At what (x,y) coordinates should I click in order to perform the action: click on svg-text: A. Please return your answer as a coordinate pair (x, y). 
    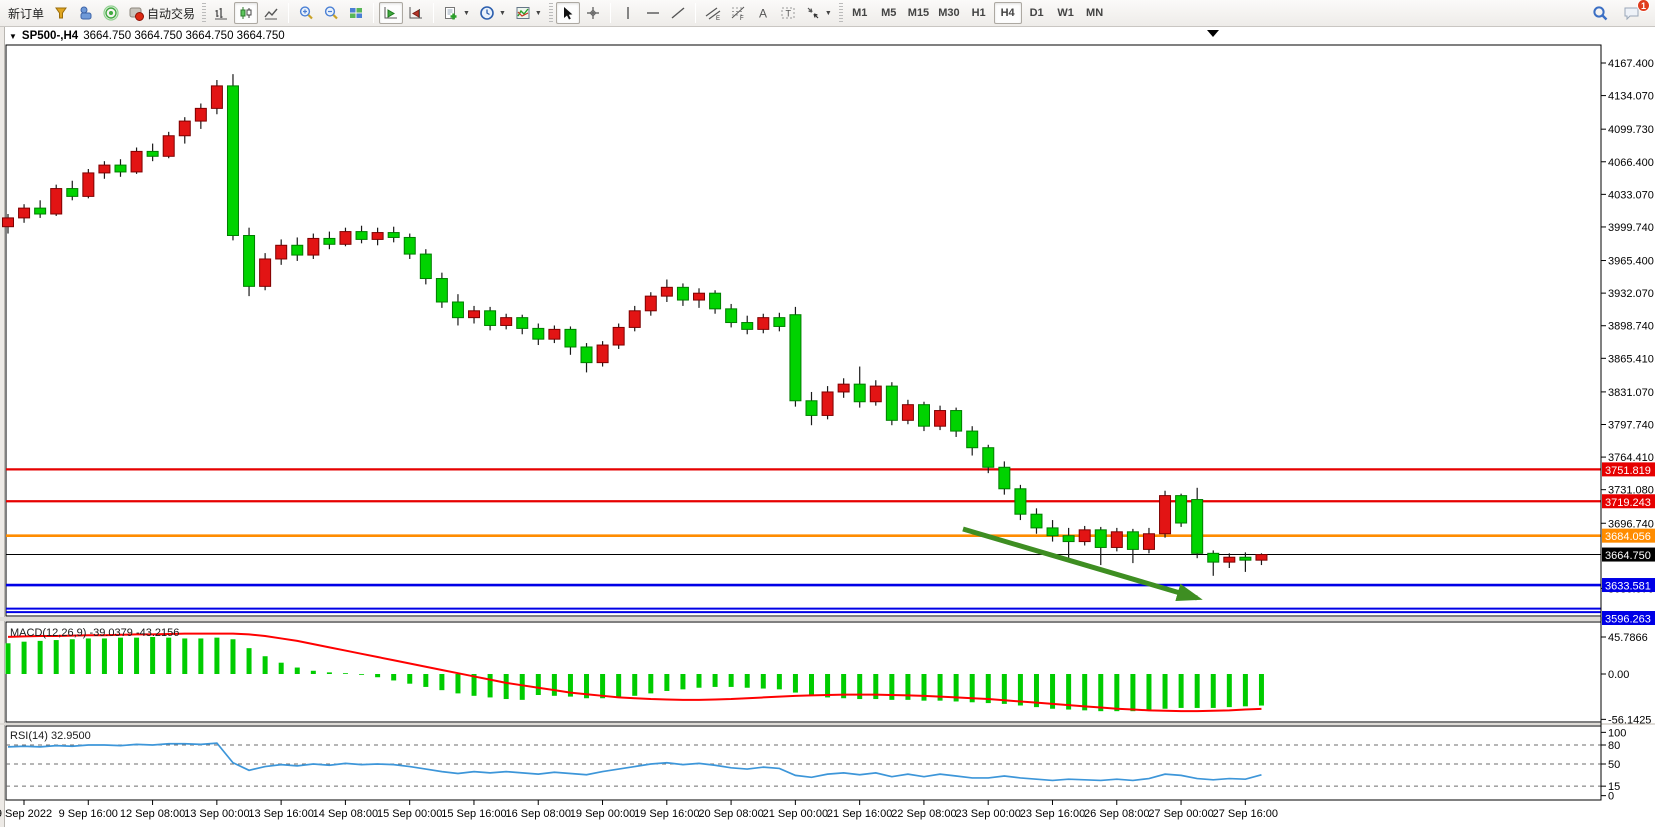
    Looking at the image, I should click on (763, 14).